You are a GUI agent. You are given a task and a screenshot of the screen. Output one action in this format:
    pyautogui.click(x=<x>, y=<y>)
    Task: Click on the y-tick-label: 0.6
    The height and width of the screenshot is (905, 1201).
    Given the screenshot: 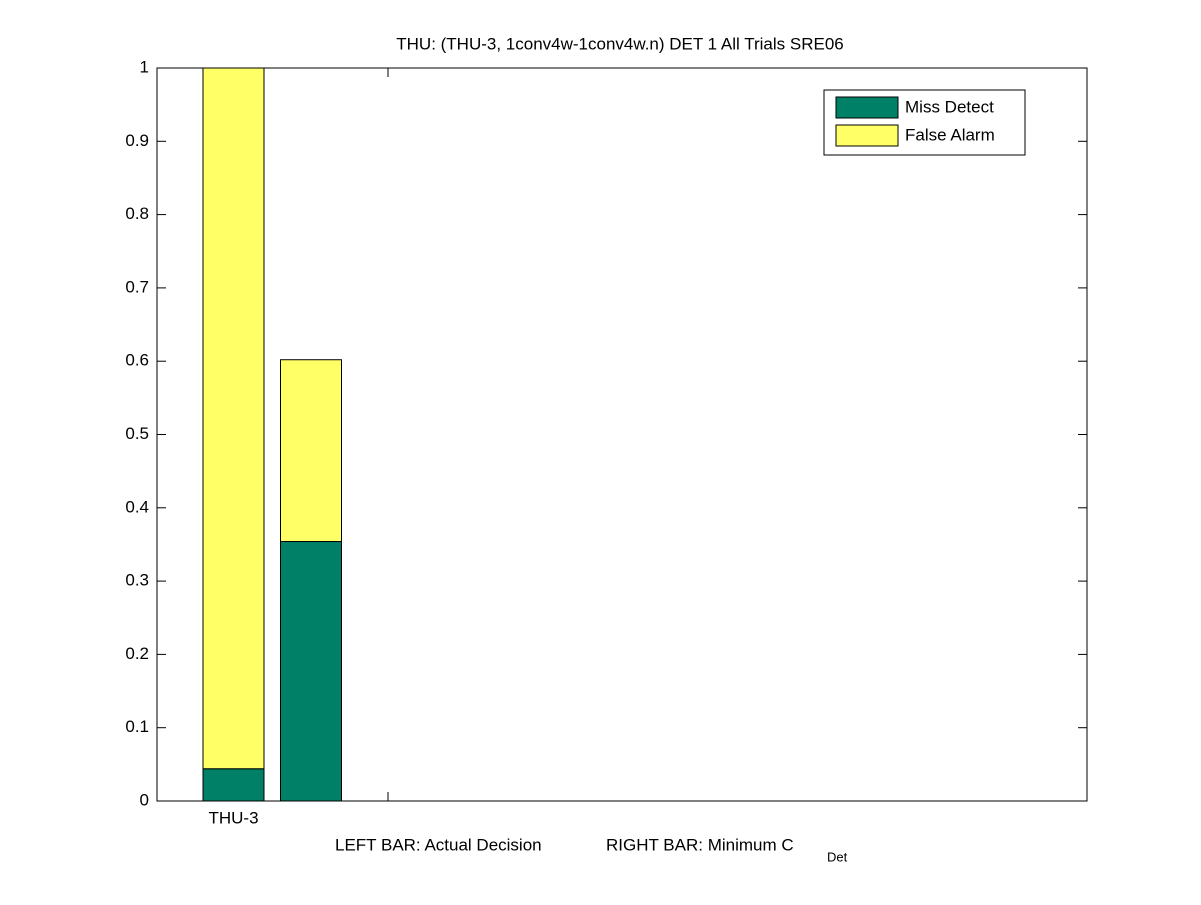 What is the action you would take?
    pyautogui.click(x=137, y=360)
    